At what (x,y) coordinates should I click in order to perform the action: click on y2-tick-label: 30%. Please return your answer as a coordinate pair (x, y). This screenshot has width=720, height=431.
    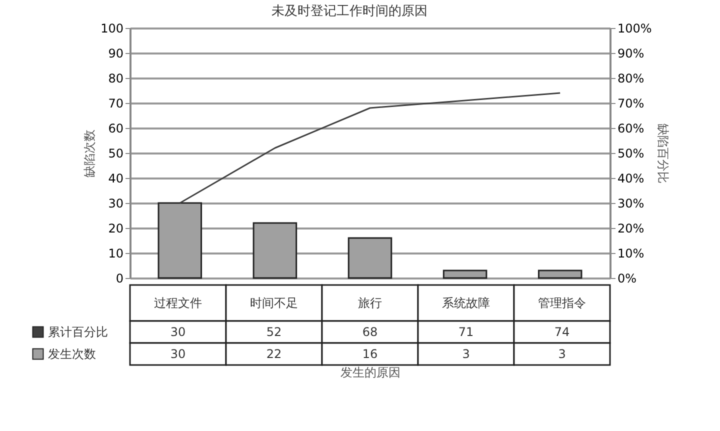
    Looking at the image, I should click on (631, 203).